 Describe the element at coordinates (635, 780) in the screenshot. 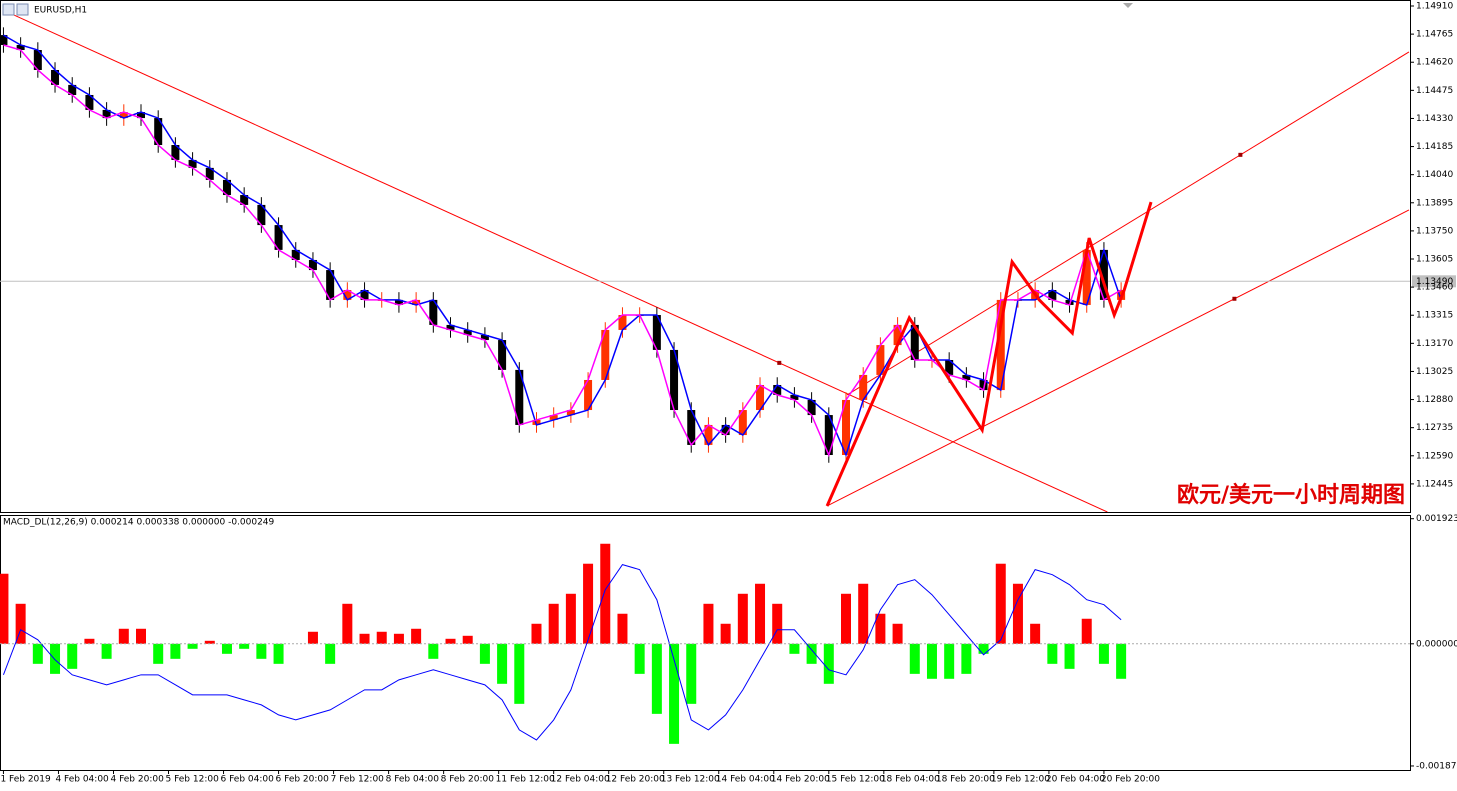

I see `x-tick-label: 12 Feb 20:00` at that location.